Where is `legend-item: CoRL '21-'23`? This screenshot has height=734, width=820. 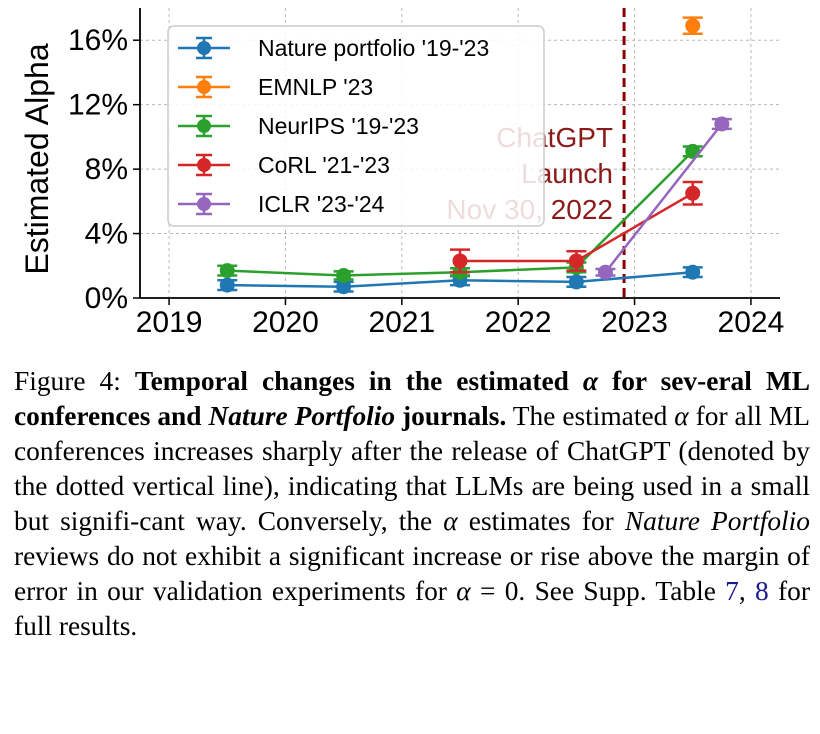
legend-item: CoRL '21-'23 is located at coordinates (284, 165).